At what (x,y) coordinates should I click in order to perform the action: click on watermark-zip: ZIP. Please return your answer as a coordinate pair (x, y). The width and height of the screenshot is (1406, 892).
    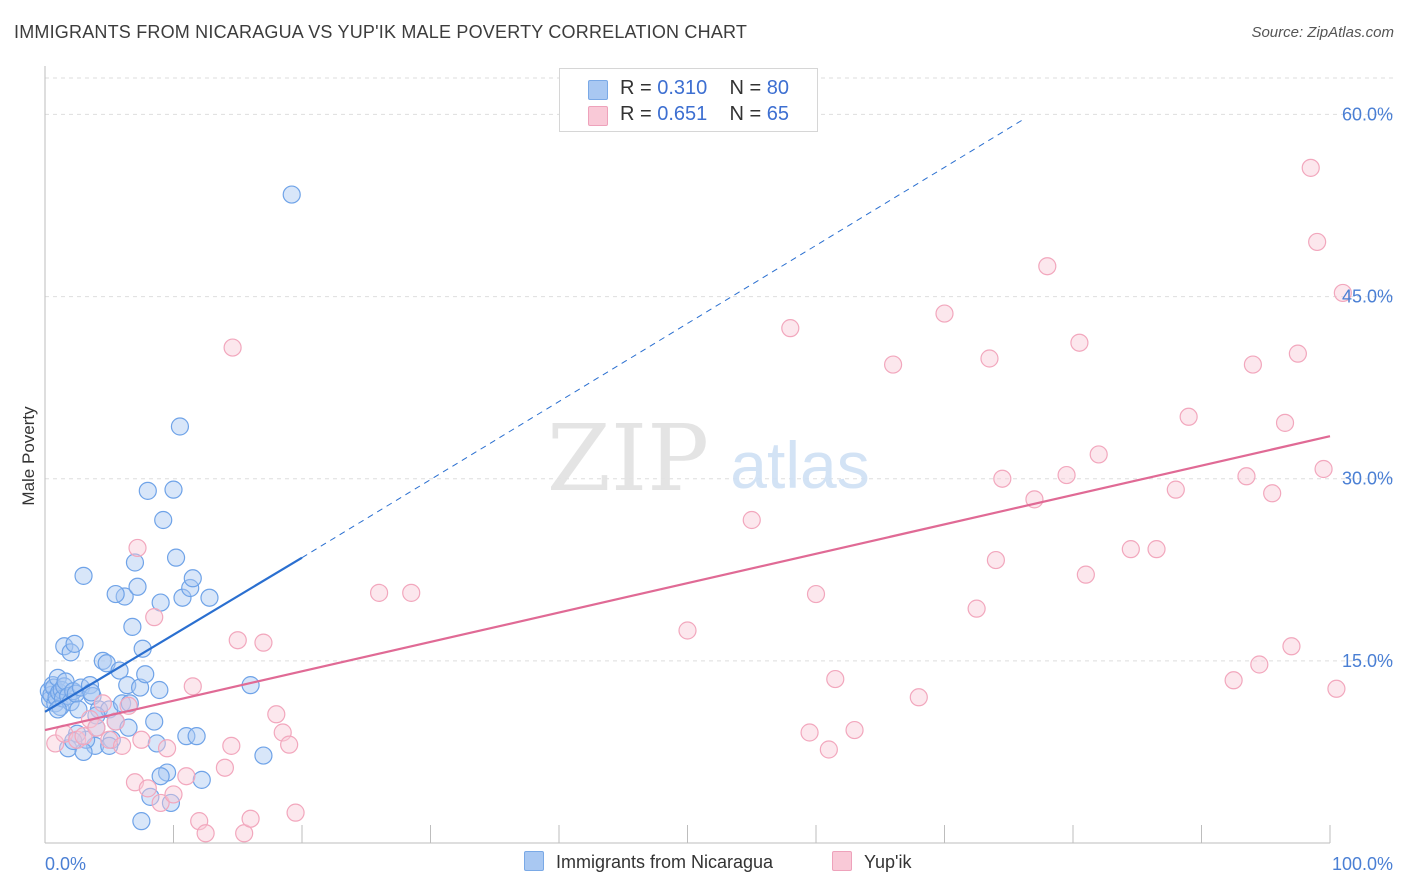
    Looking at the image, I should click on (628, 458).